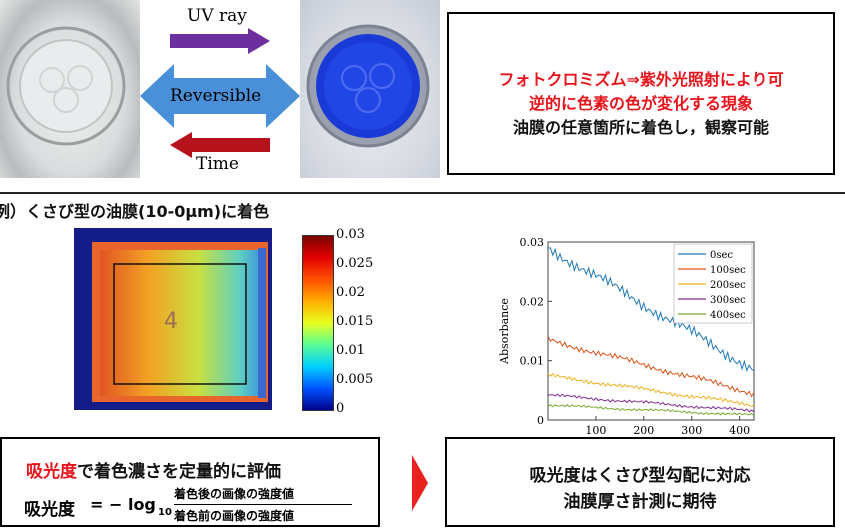 This screenshot has height=532, width=845. I want to click on photochromism-line3: 油膜の任意箇所に着色し，観察可能, so click(640, 127).